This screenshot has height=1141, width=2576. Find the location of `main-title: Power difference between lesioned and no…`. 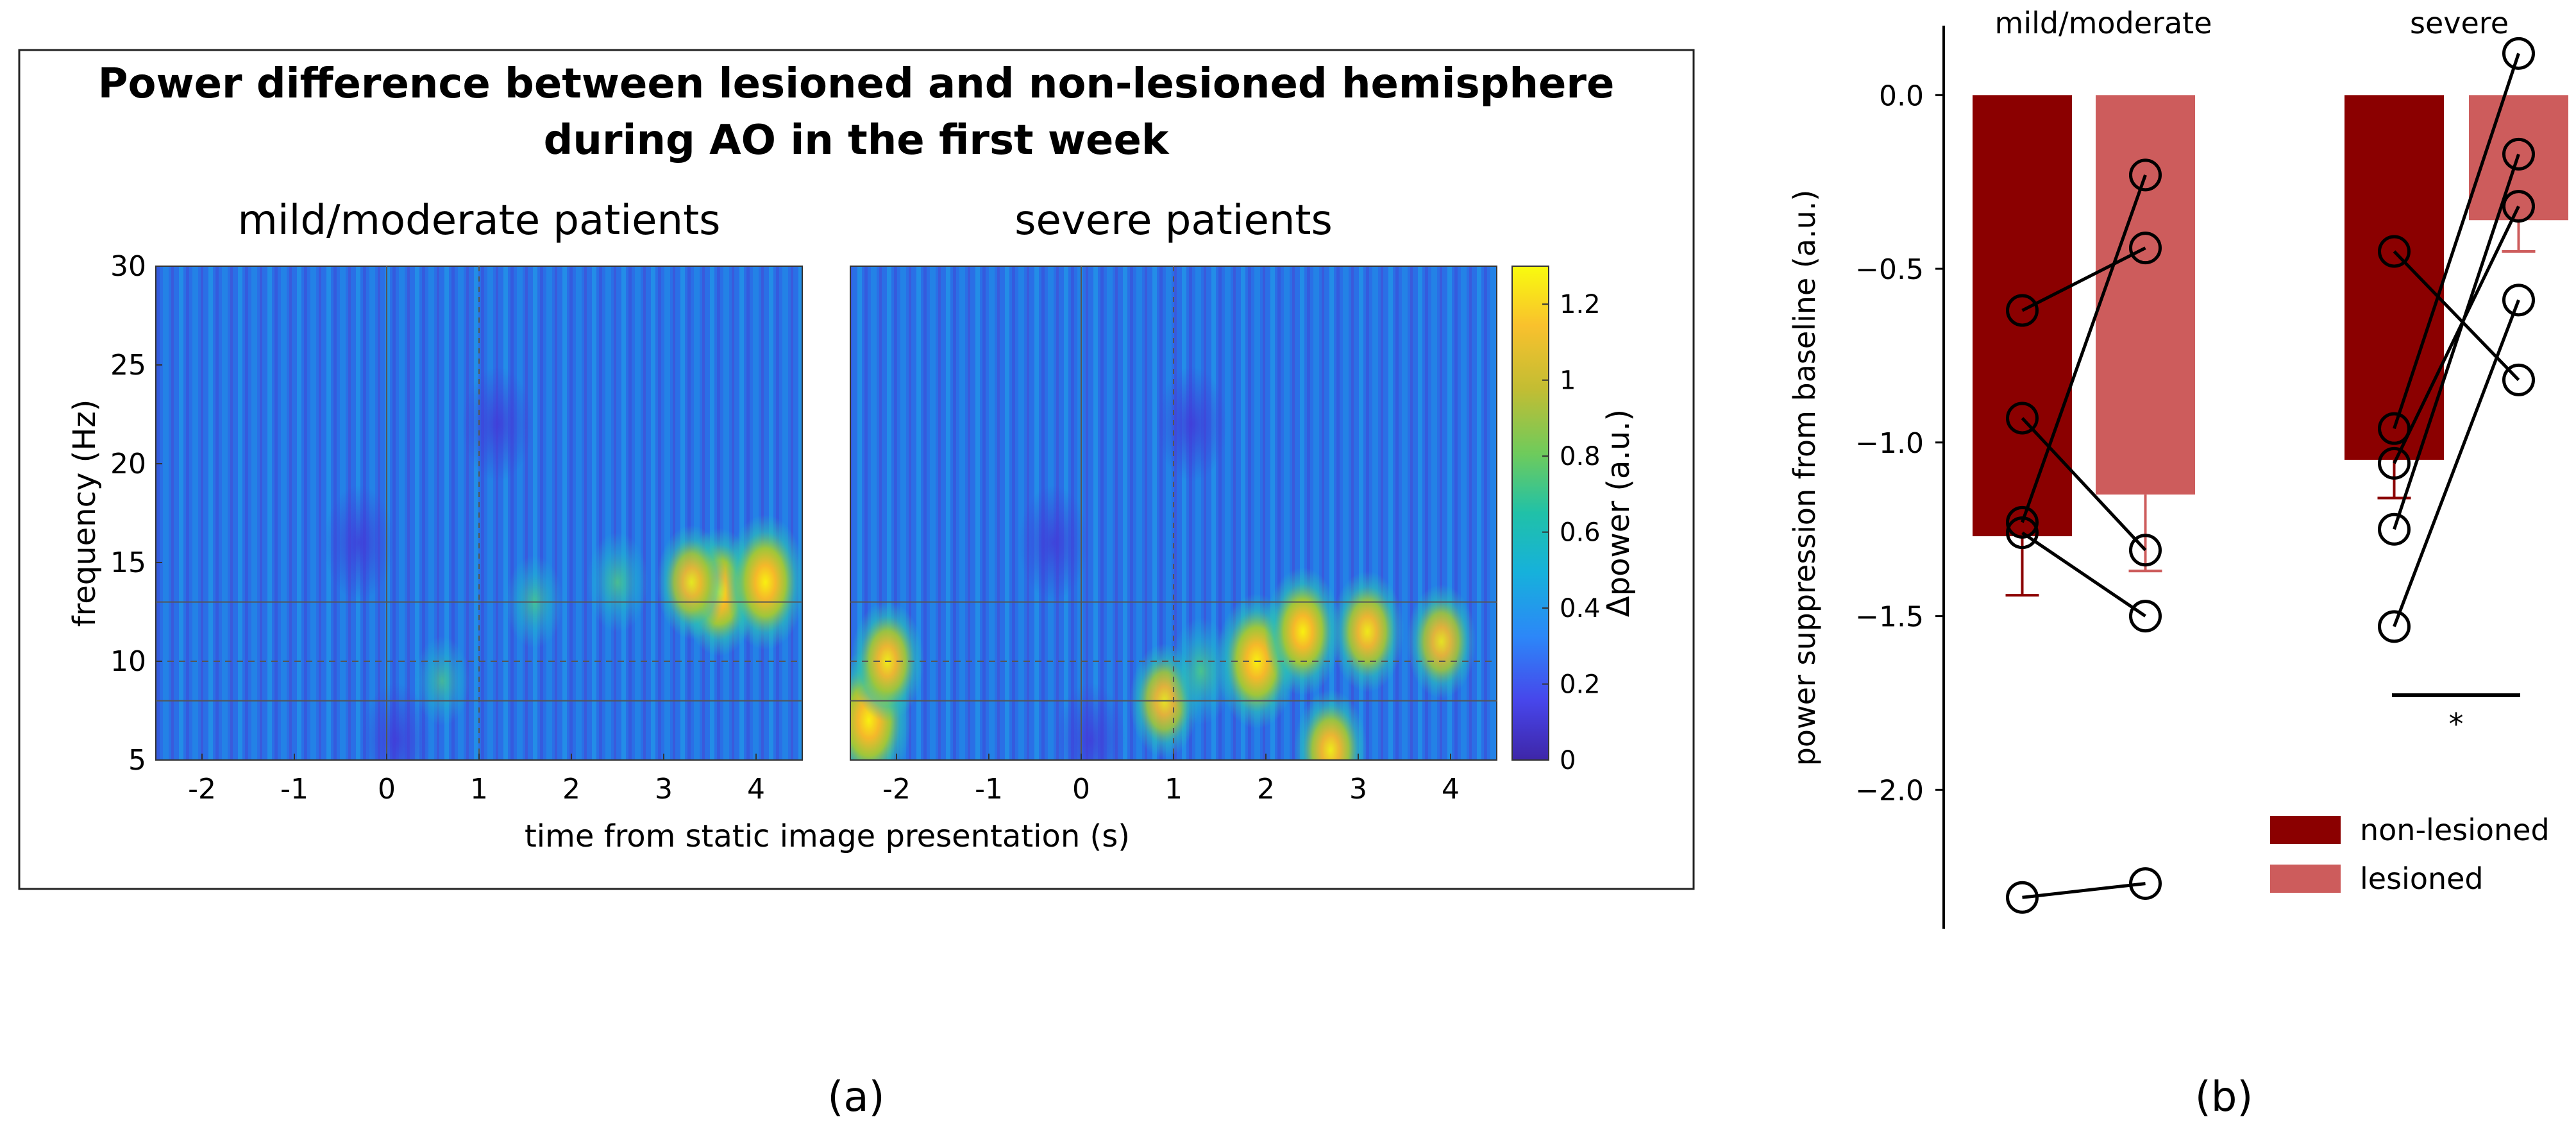

main-title: Power difference between lesioned and no… is located at coordinates (856, 84).